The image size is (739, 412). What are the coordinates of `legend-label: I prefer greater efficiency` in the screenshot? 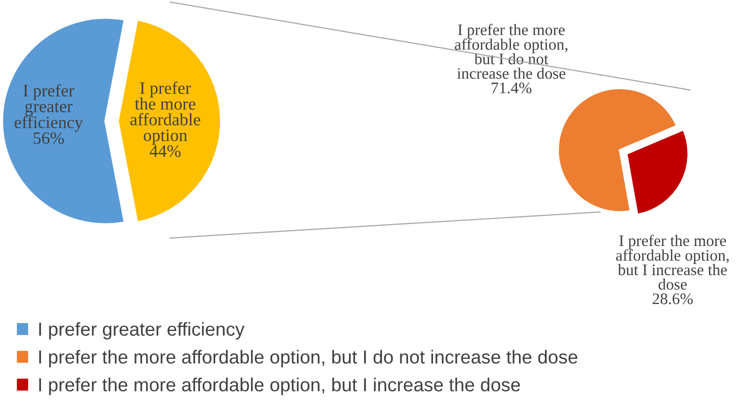 It's located at (142, 331).